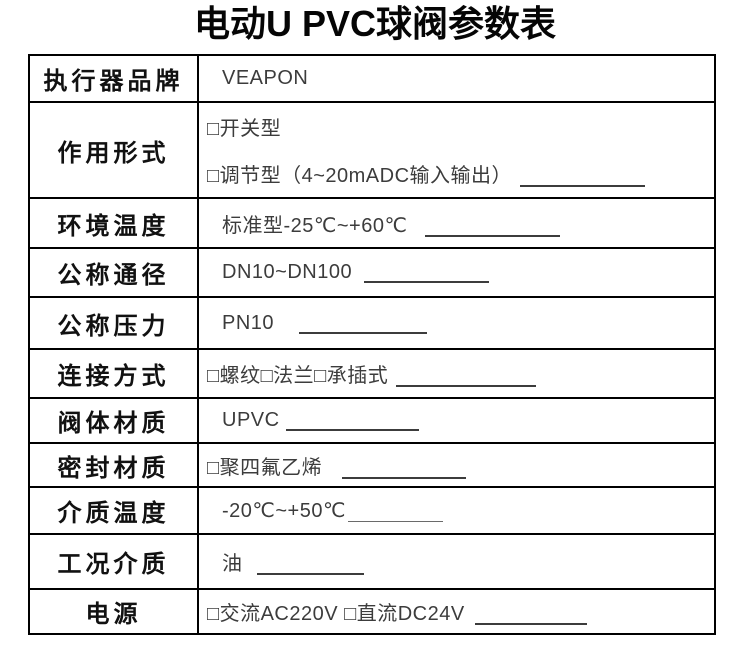  What do you see at coordinates (372, 149) in the screenshot?
I see `row-action-type: 作用形式 □开关型 □调节型（4~20mADC输入输出）` at bounding box center [372, 149].